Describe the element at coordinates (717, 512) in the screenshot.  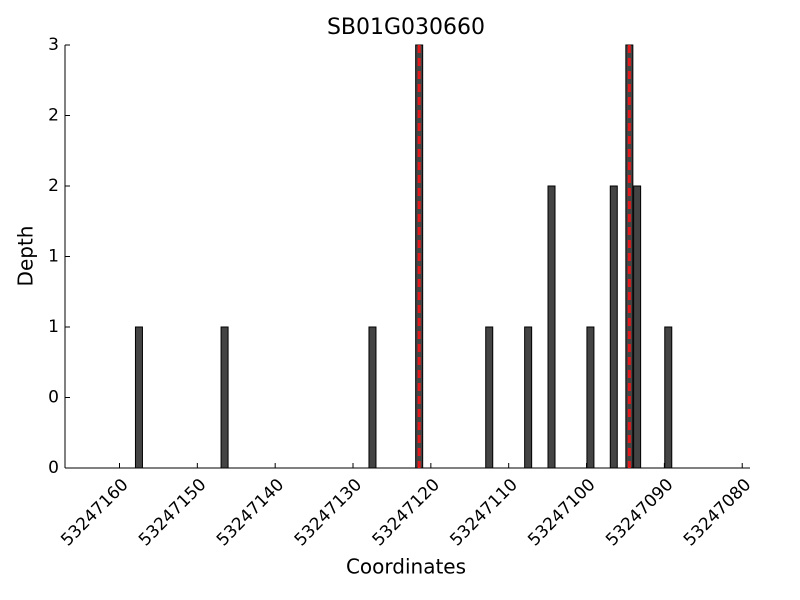
I see `x-tick-label: 53247080` at that location.